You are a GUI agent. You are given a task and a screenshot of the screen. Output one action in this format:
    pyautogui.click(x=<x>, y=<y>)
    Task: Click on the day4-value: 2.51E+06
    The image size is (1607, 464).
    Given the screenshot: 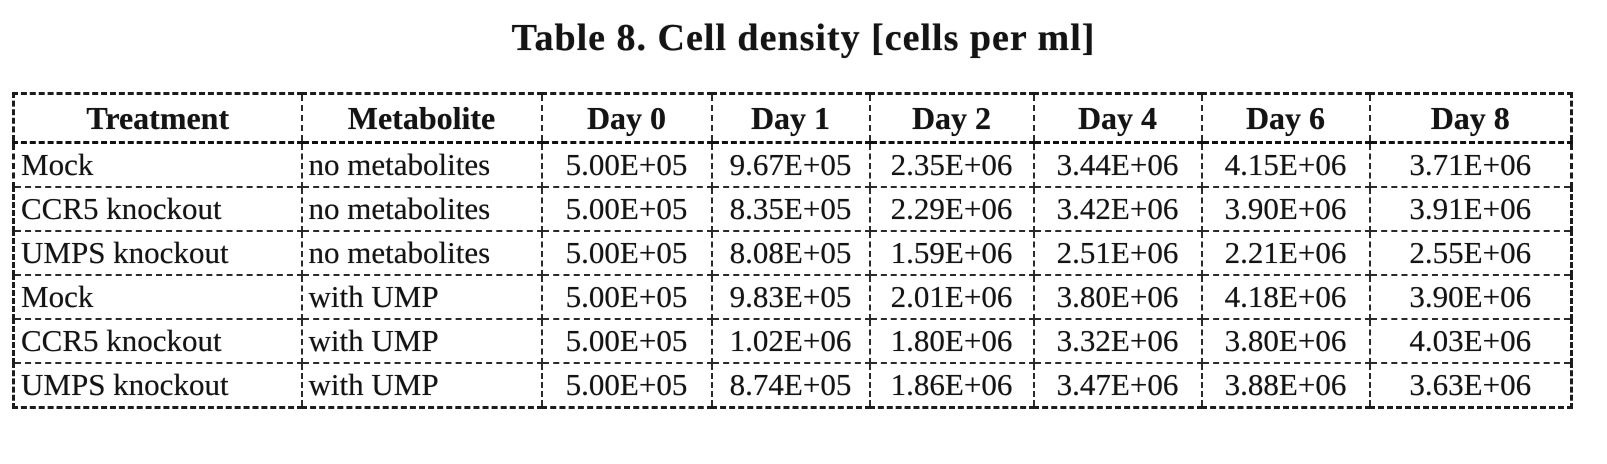 What is the action you would take?
    pyautogui.click(x=1117, y=253)
    